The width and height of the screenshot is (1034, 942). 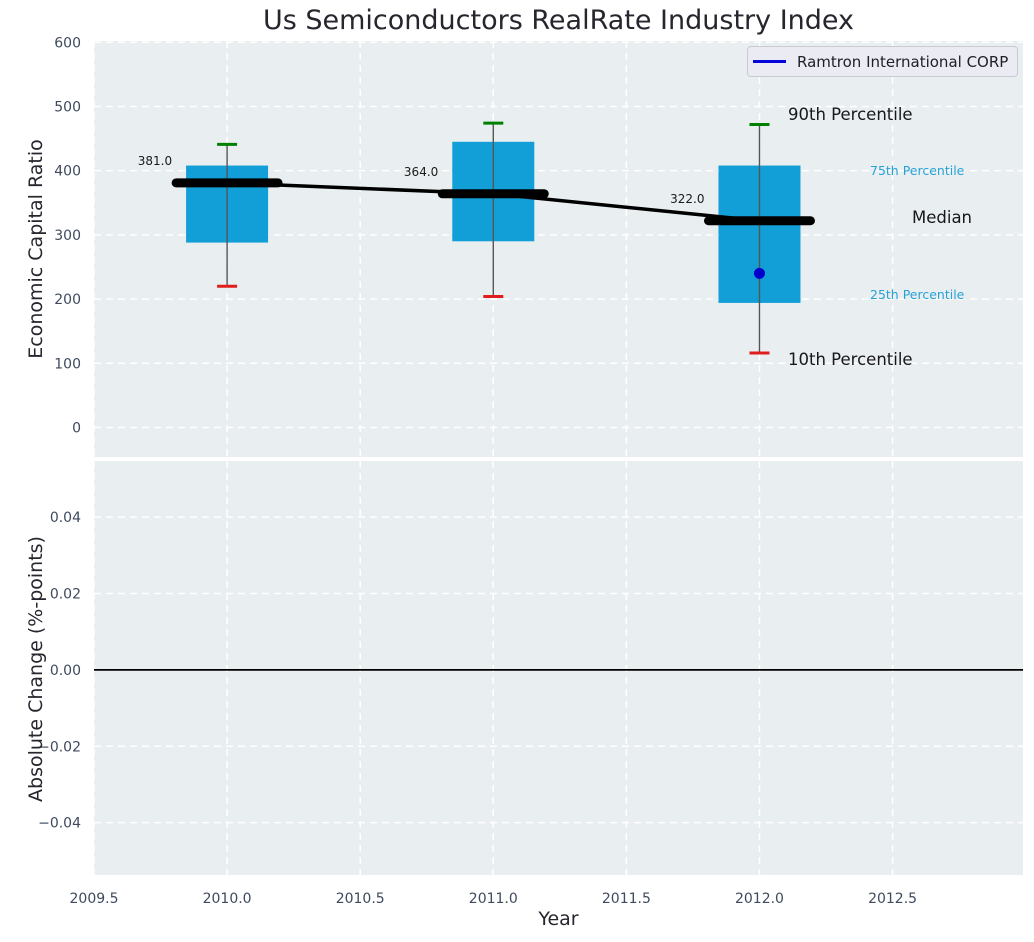 I want to click on median-value-label-2010: 381.0, so click(x=155, y=161).